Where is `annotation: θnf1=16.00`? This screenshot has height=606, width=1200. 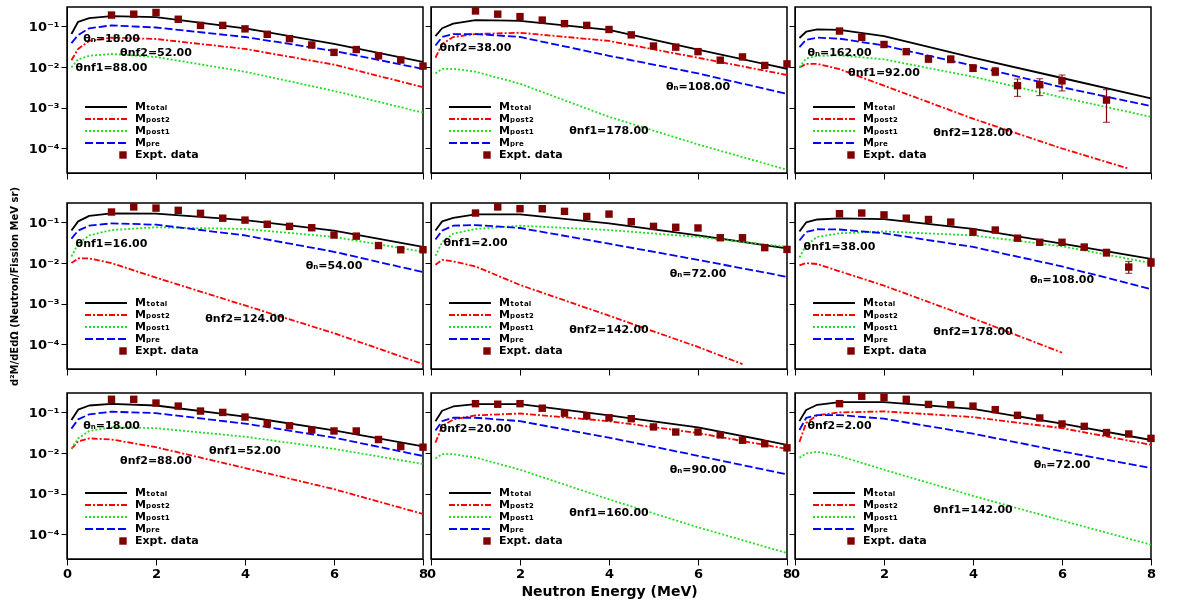 annotation: θnf1=16.00 is located at coordinates (111, 244).